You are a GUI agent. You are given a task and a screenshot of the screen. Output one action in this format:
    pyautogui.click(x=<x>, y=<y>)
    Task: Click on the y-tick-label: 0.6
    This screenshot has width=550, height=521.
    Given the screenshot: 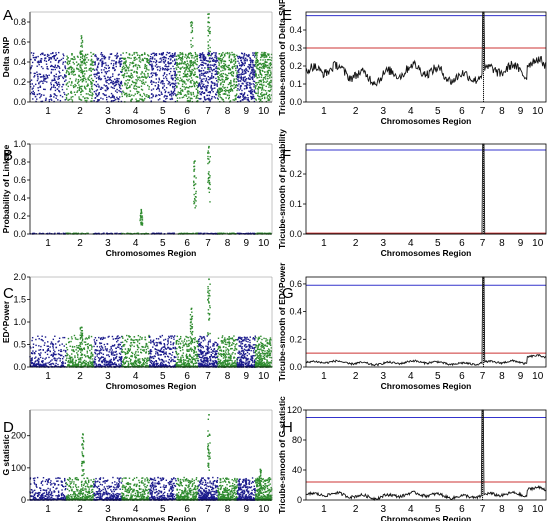 What is the action you would take?
    pyautogui.click(x=19, y=180)
    